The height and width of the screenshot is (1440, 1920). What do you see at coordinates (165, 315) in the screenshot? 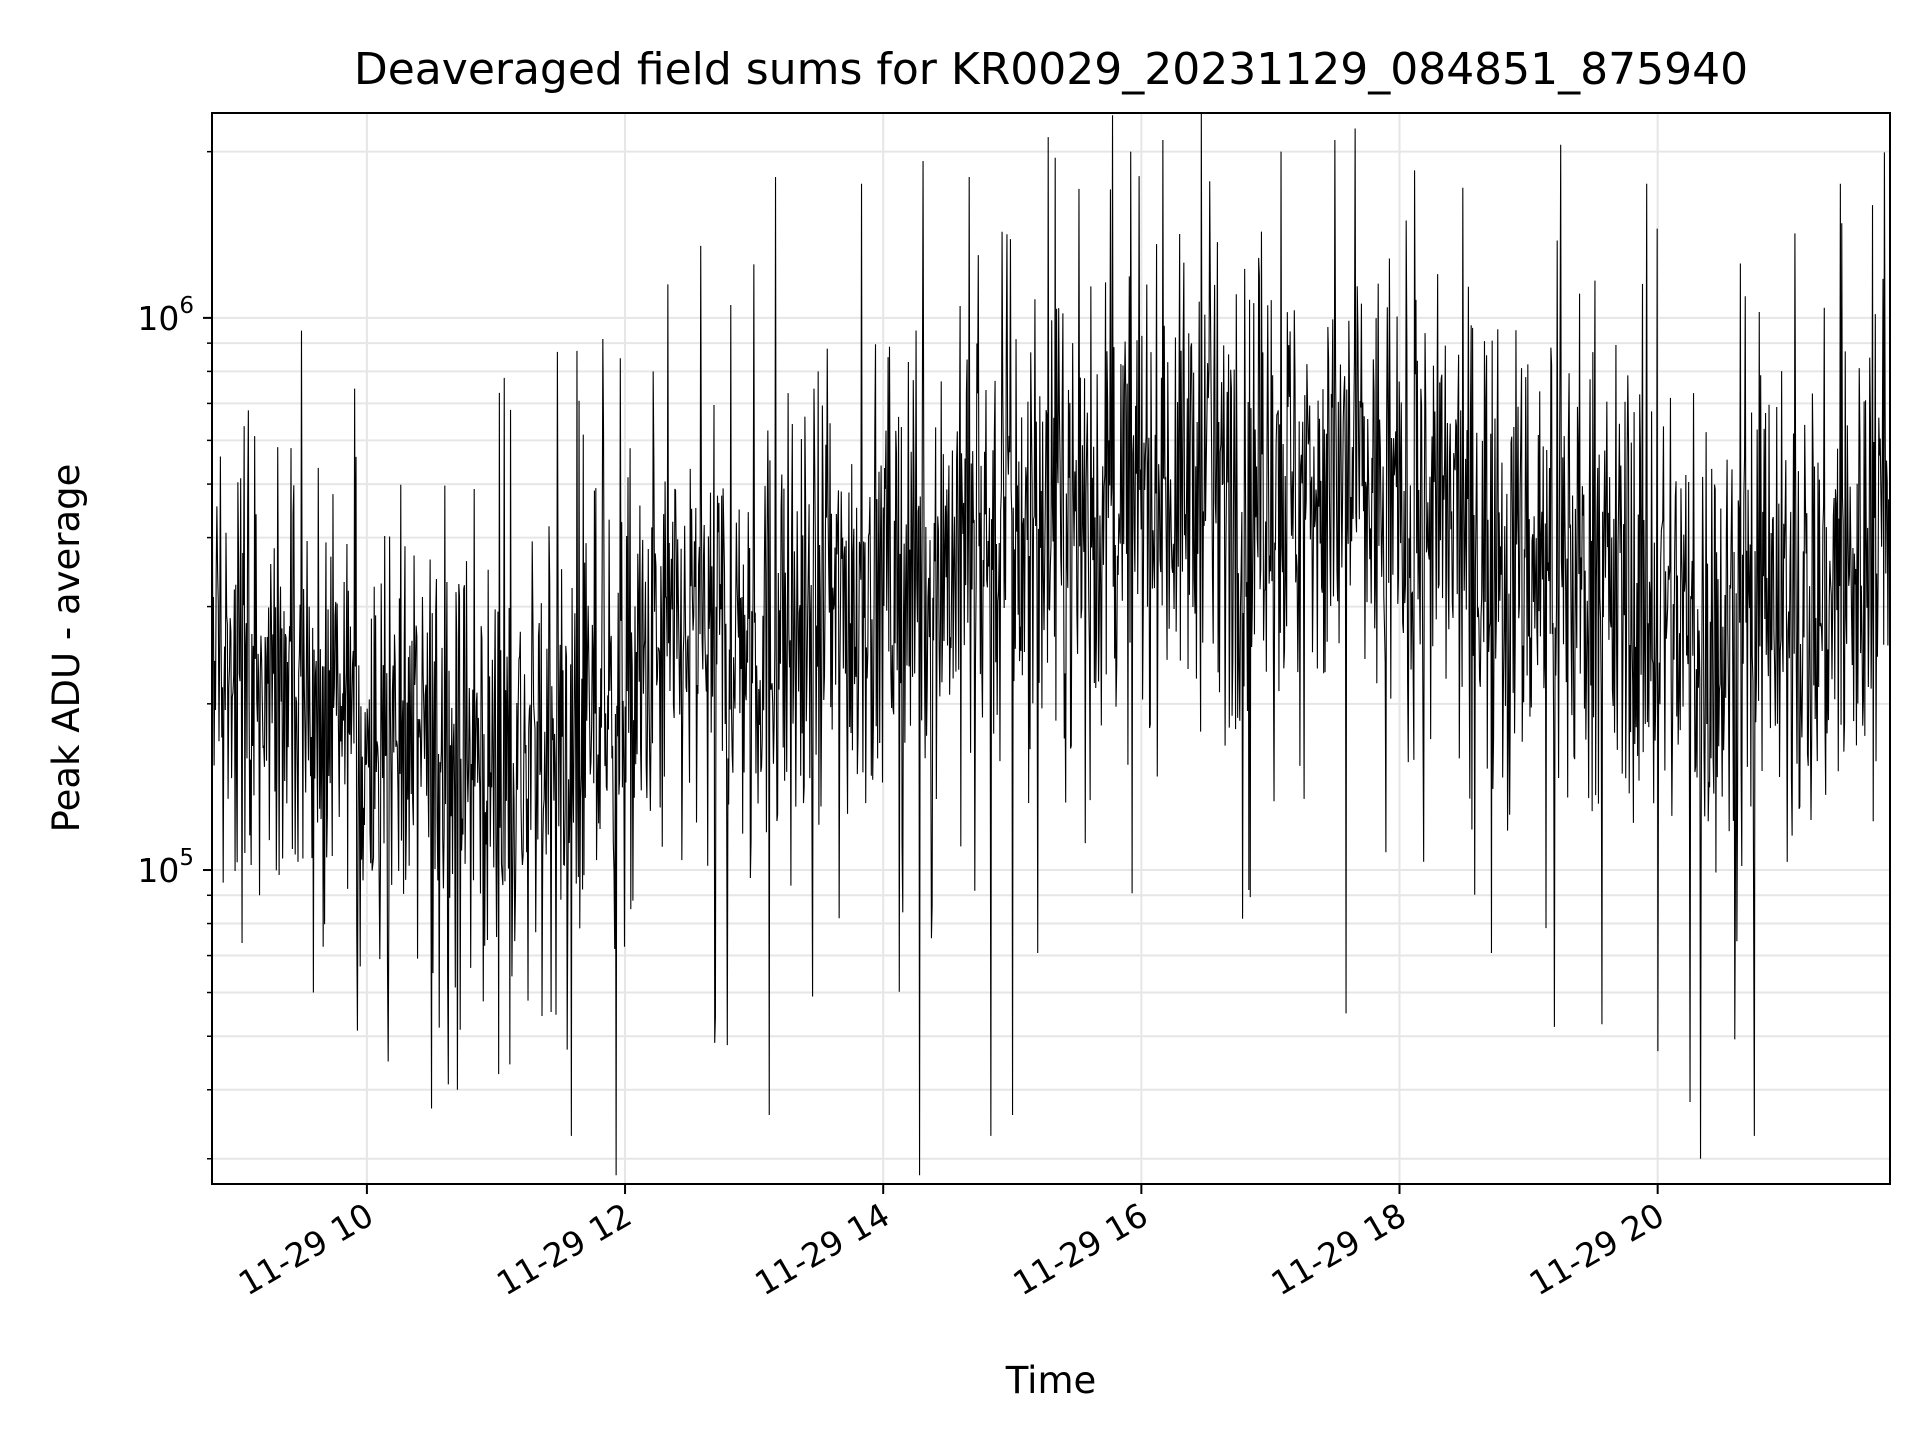
I see `y-tick-label: 10⁶` at bounding box center [165, 315].